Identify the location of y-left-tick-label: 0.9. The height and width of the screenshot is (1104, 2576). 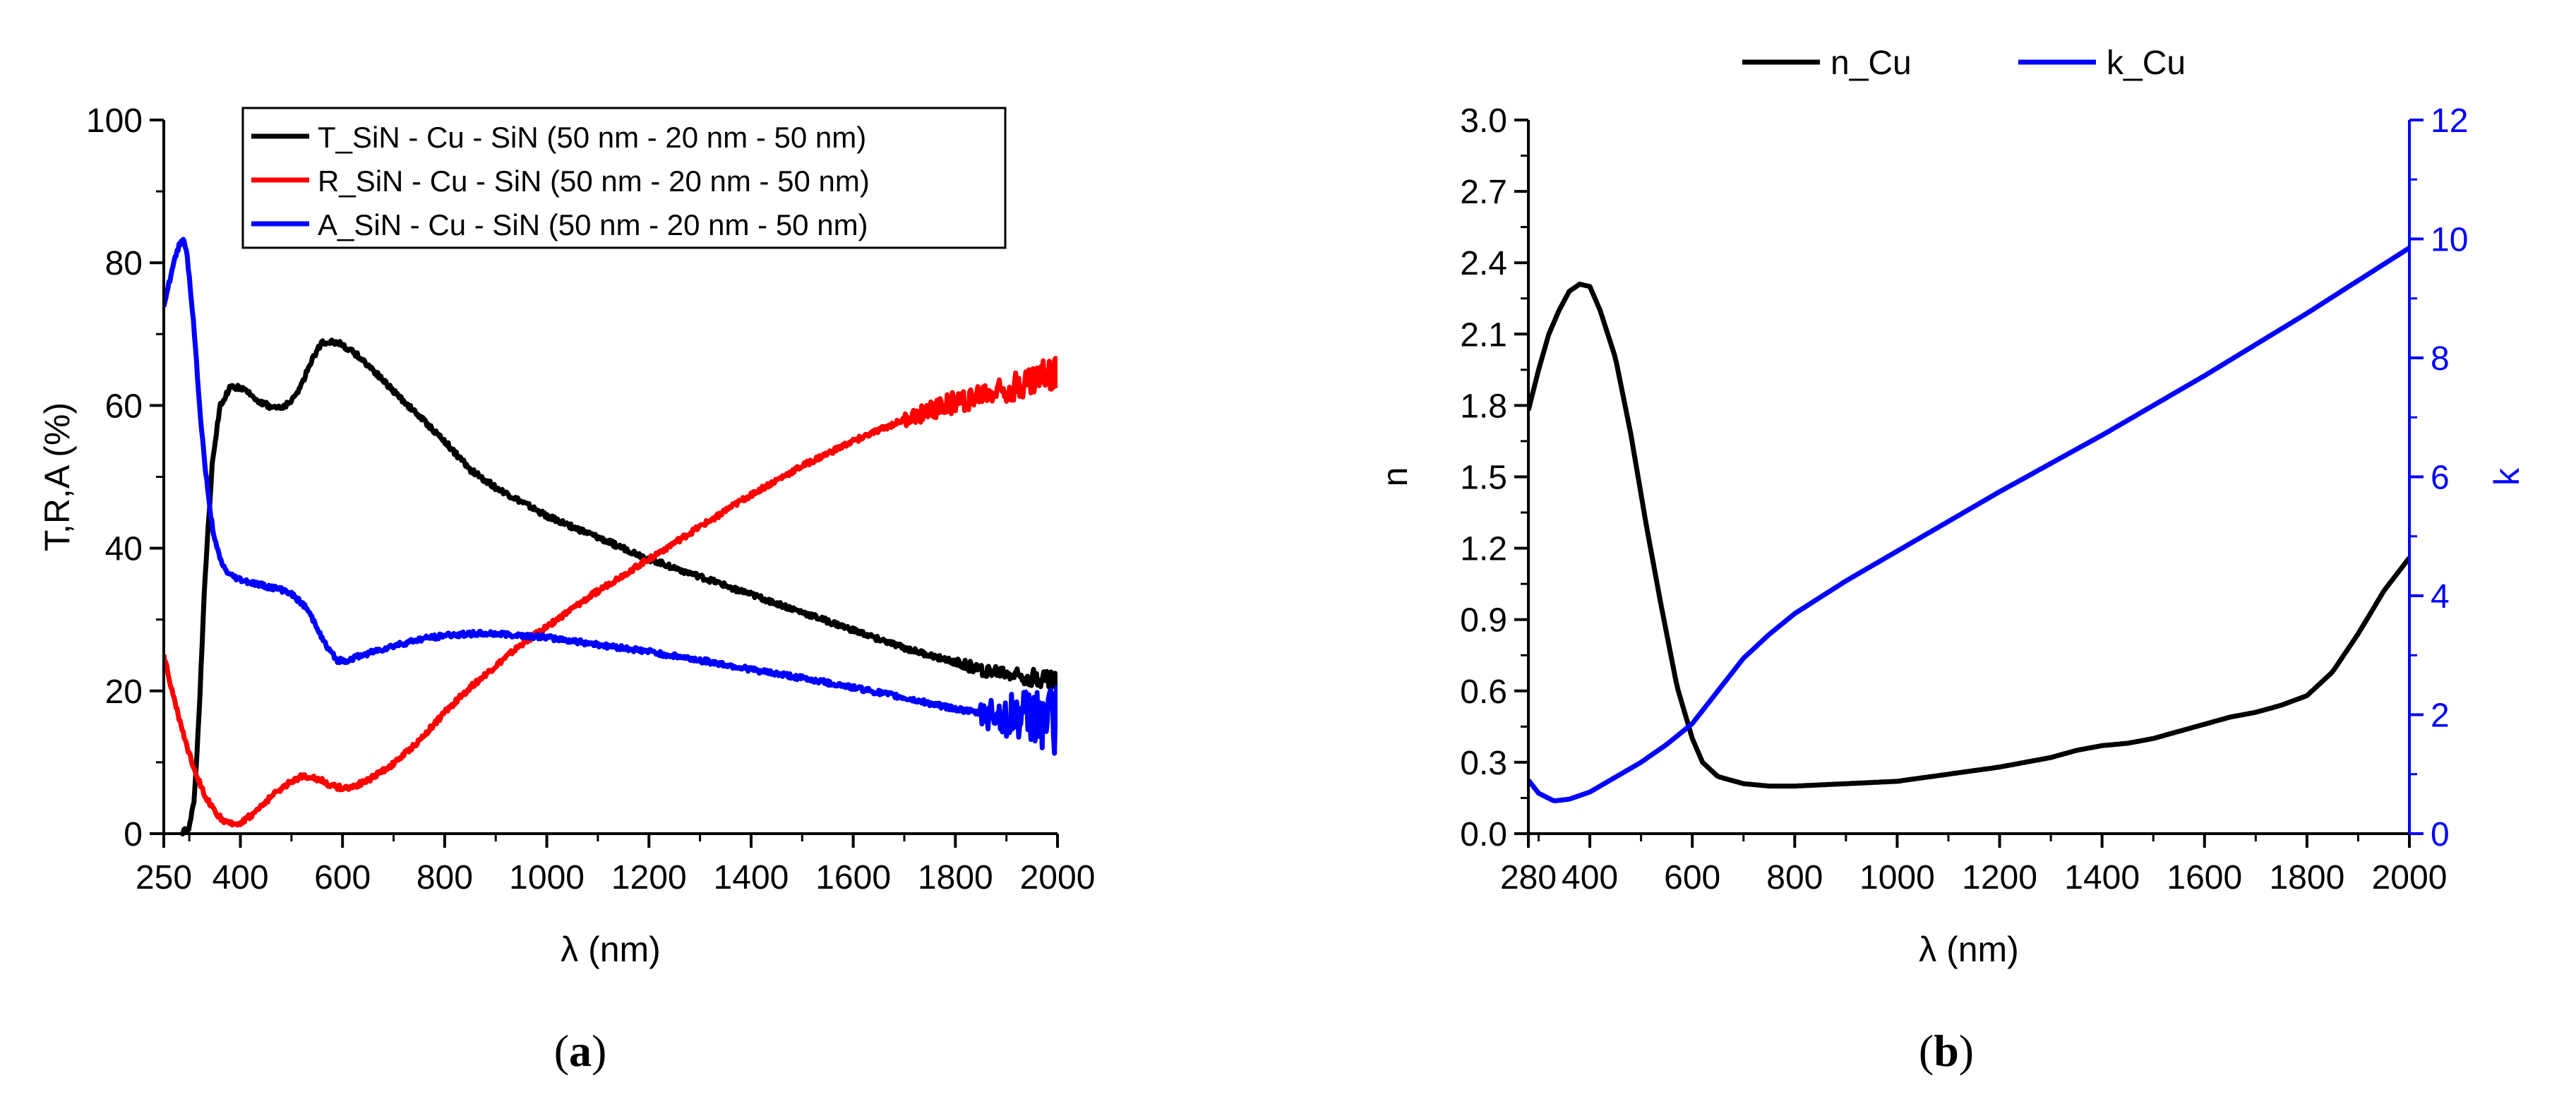
(1483, 621).